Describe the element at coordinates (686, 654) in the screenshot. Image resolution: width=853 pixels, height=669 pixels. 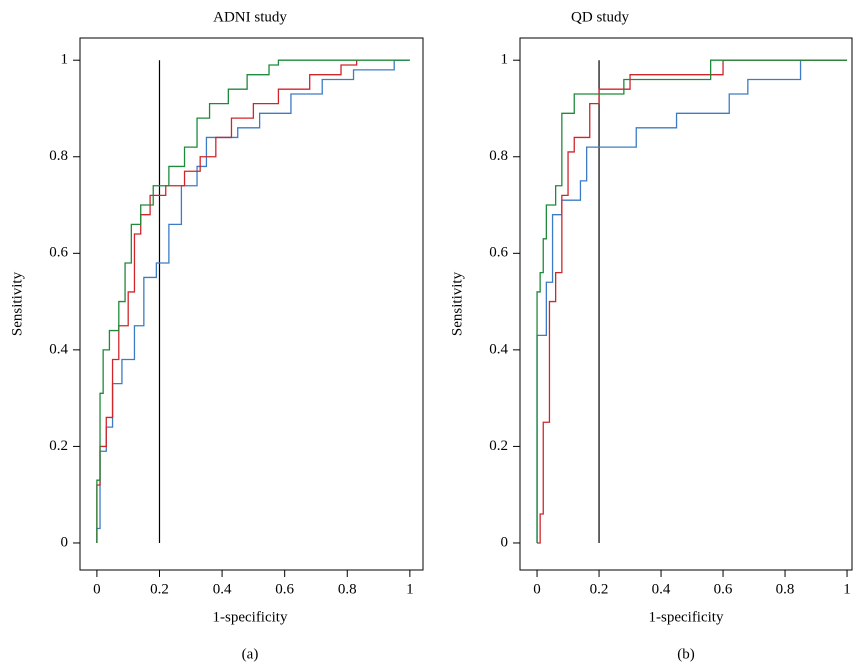
I see `panel-caption: (b)` at that location.